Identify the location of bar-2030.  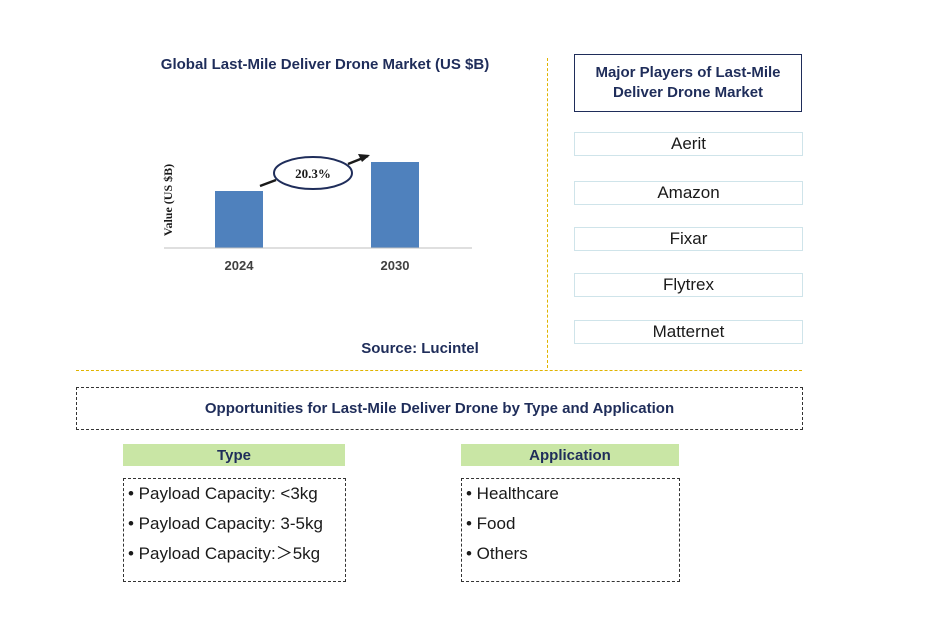
(395, 205).